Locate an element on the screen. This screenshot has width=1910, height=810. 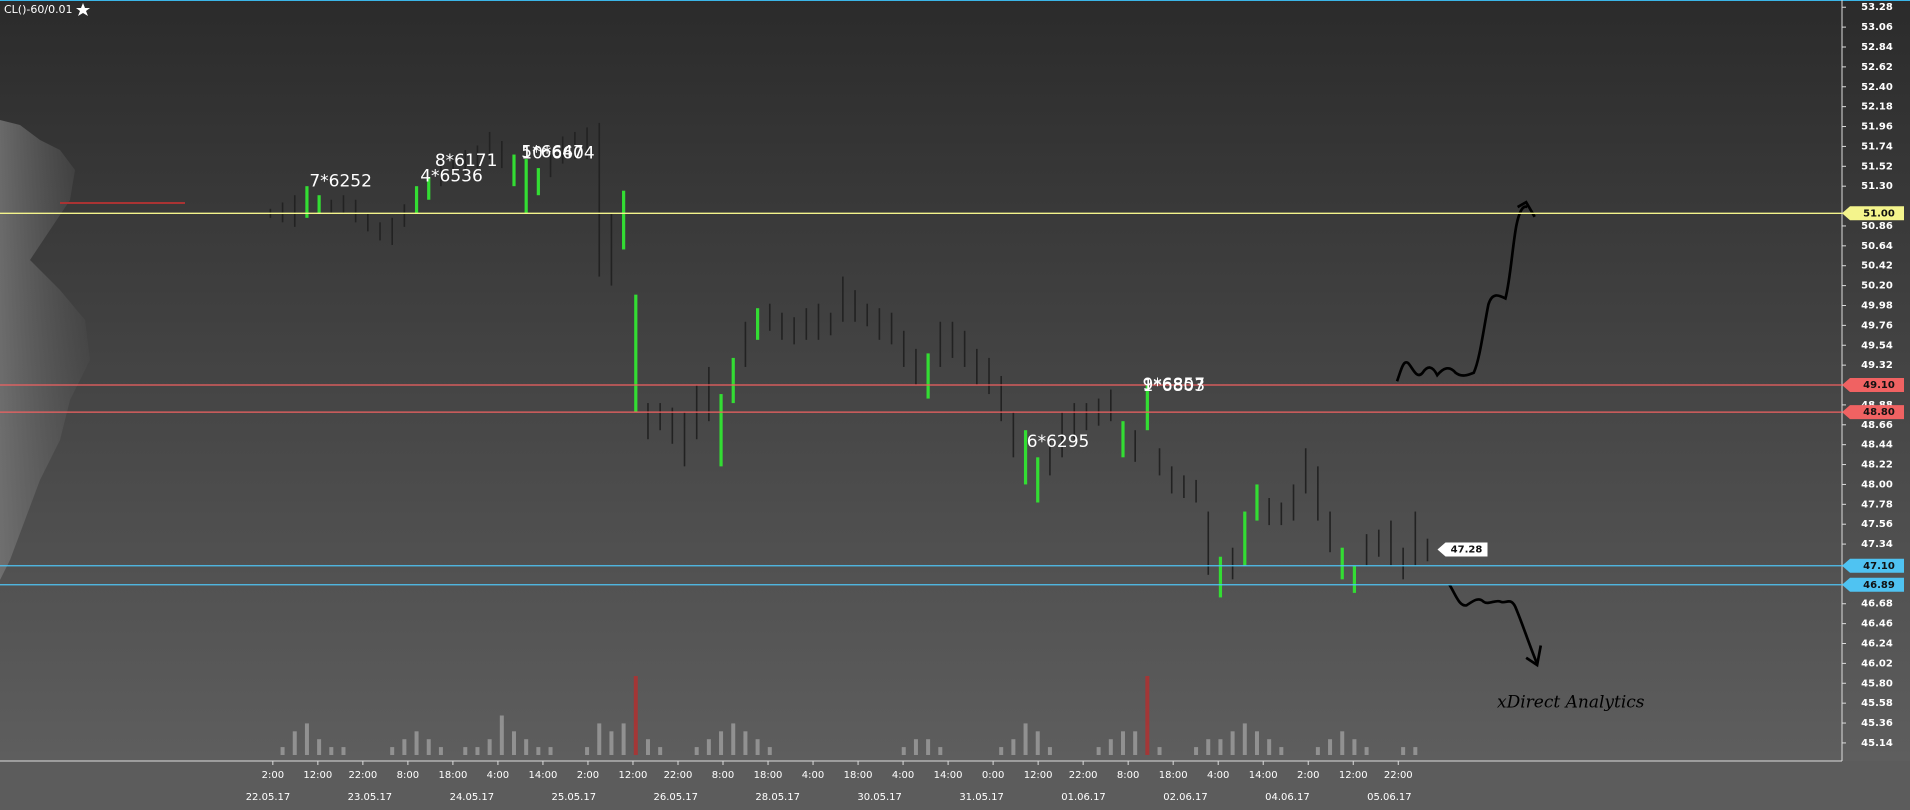
y-tick-label: 48.66 is located at coordinates (1877, 425).